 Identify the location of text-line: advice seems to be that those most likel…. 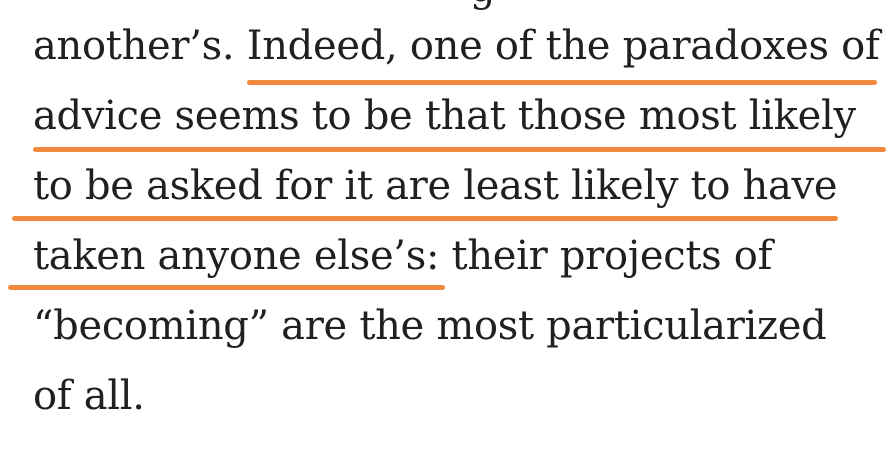
(444, 116).